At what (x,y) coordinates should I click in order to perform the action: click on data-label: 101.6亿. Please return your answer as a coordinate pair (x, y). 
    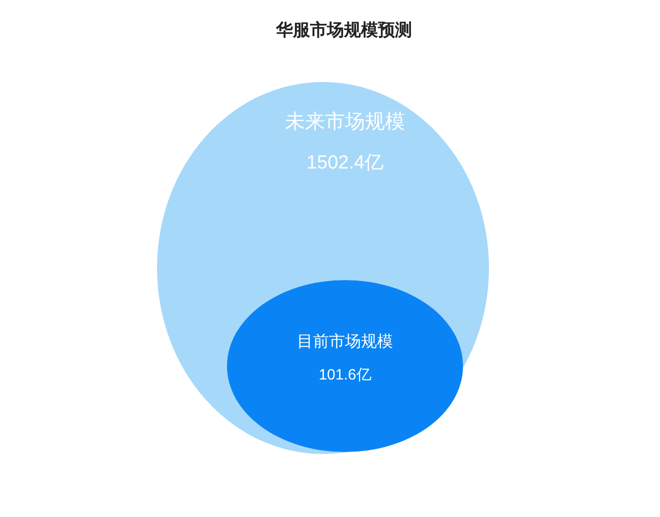
    Looking at the image, I should click on (345, 375).